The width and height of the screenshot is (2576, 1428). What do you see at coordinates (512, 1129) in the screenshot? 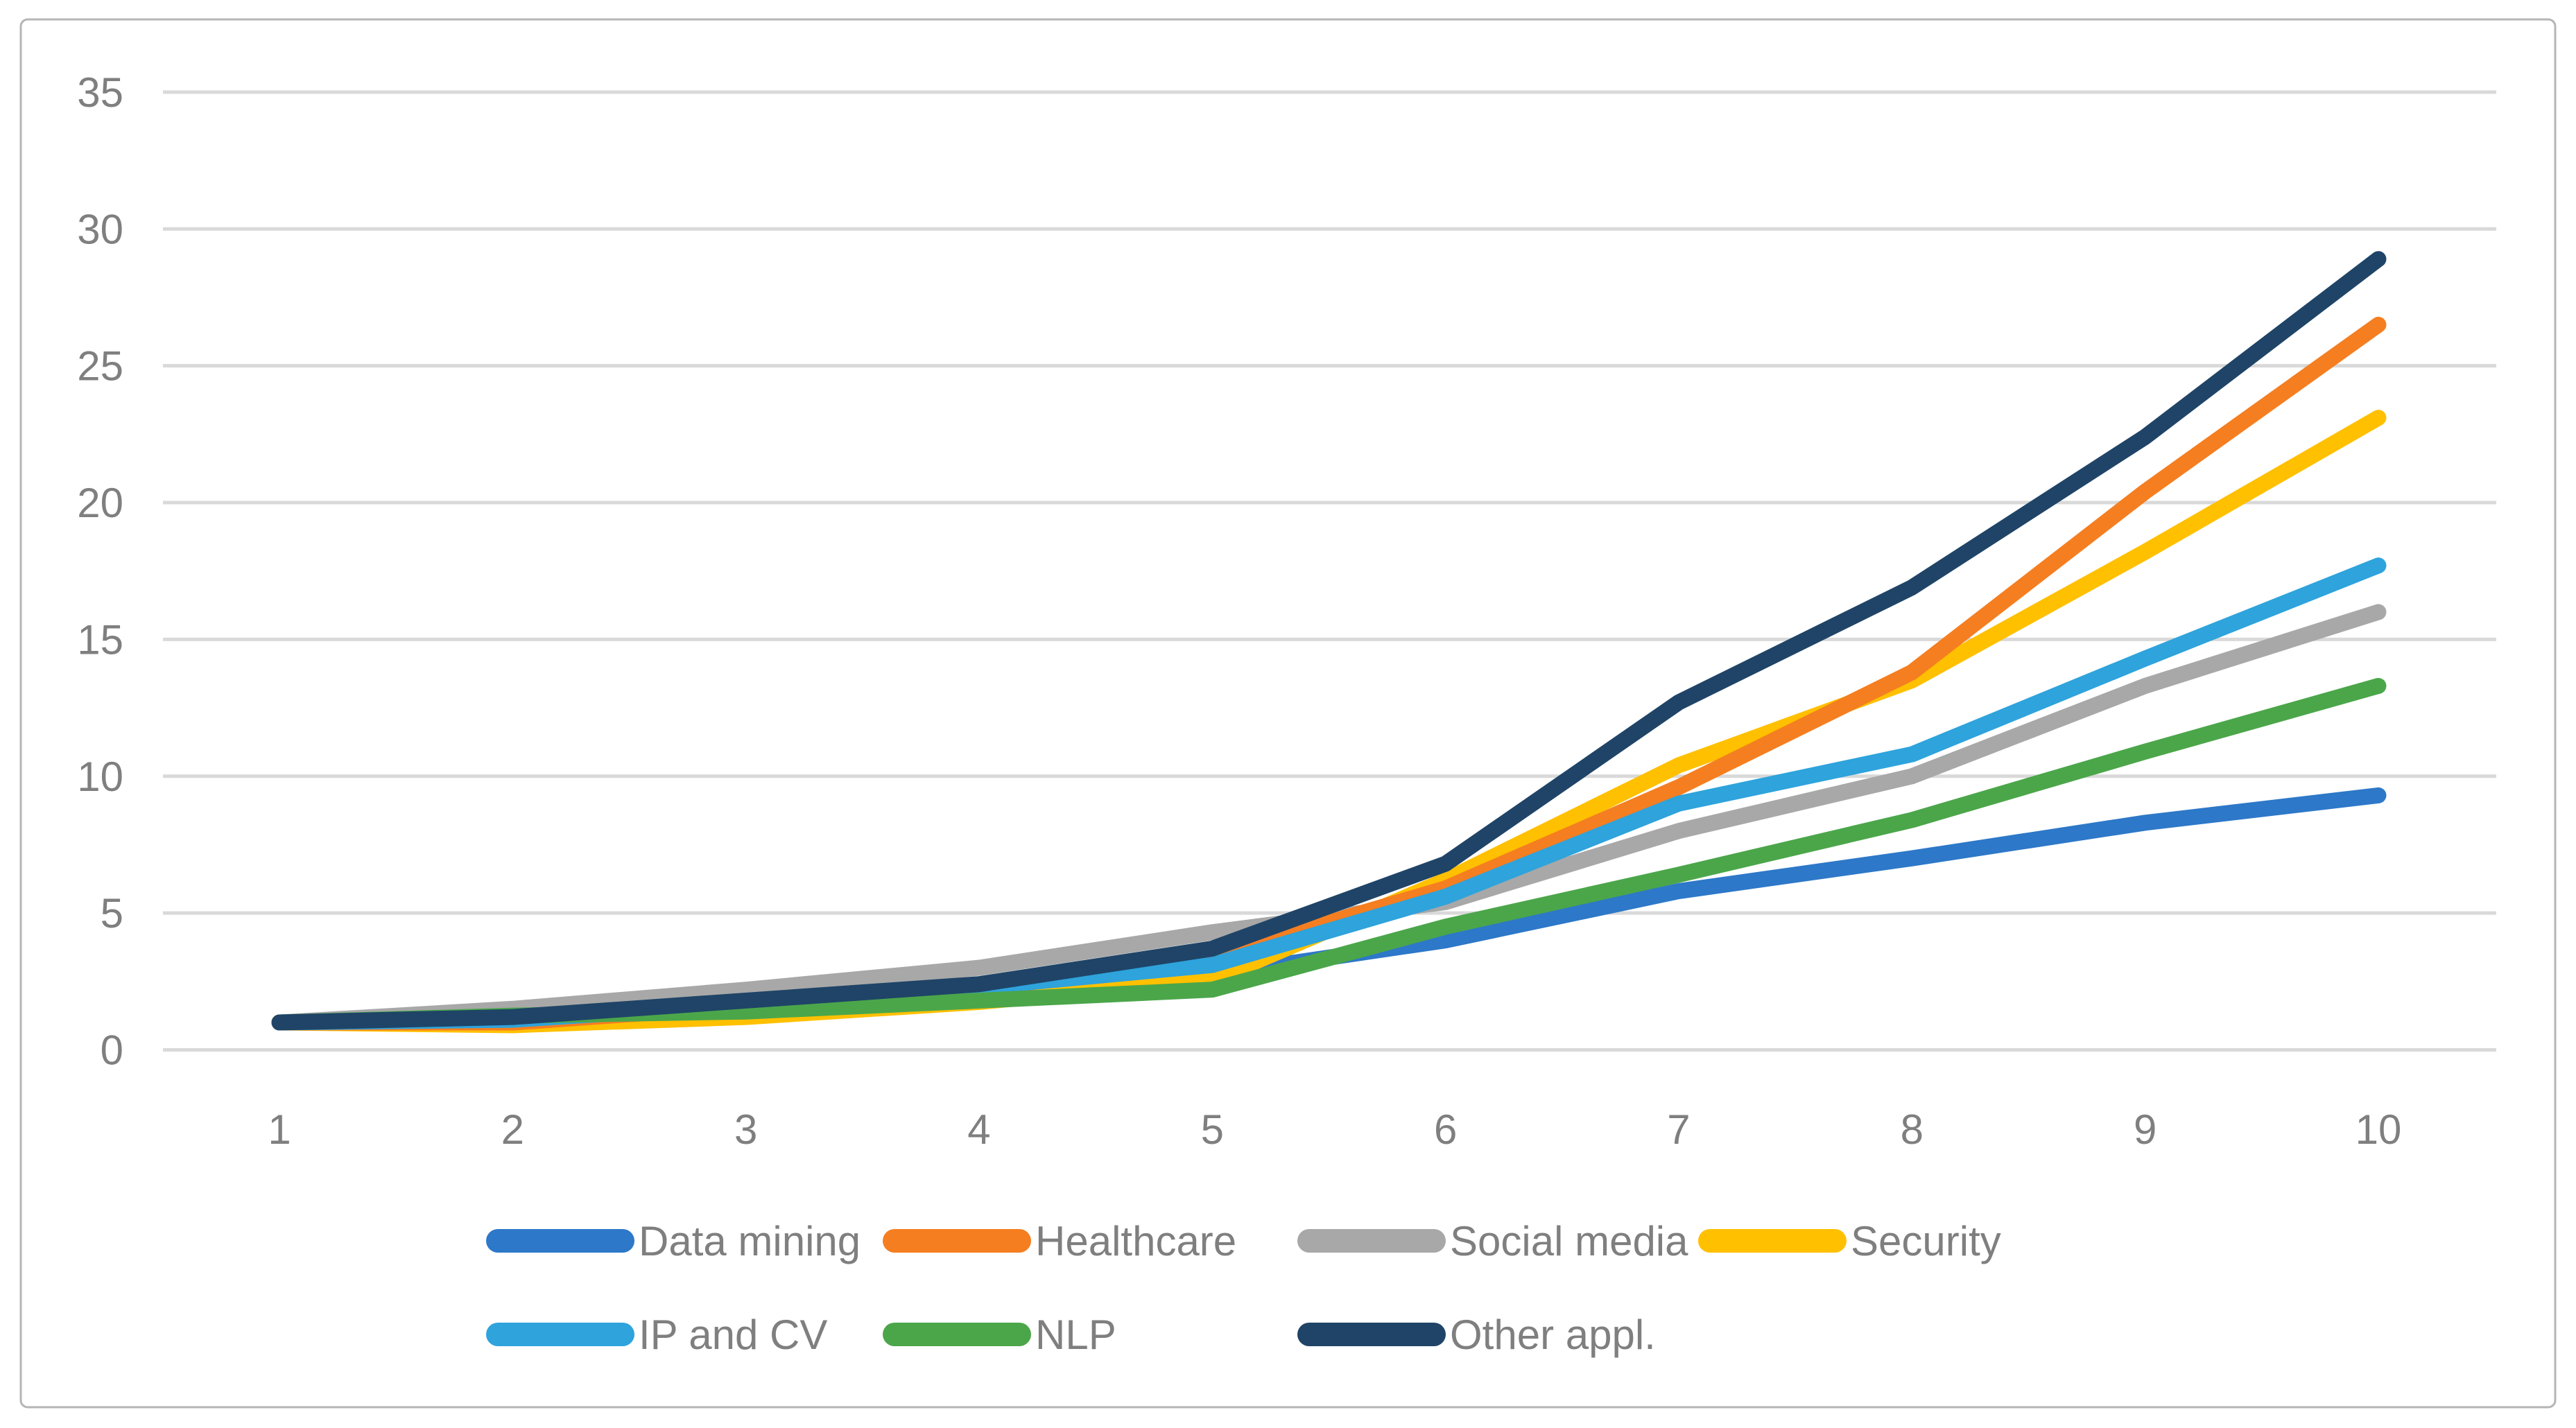
I see `x-tick-label-2: 2` at bounding box center [512, 1129].